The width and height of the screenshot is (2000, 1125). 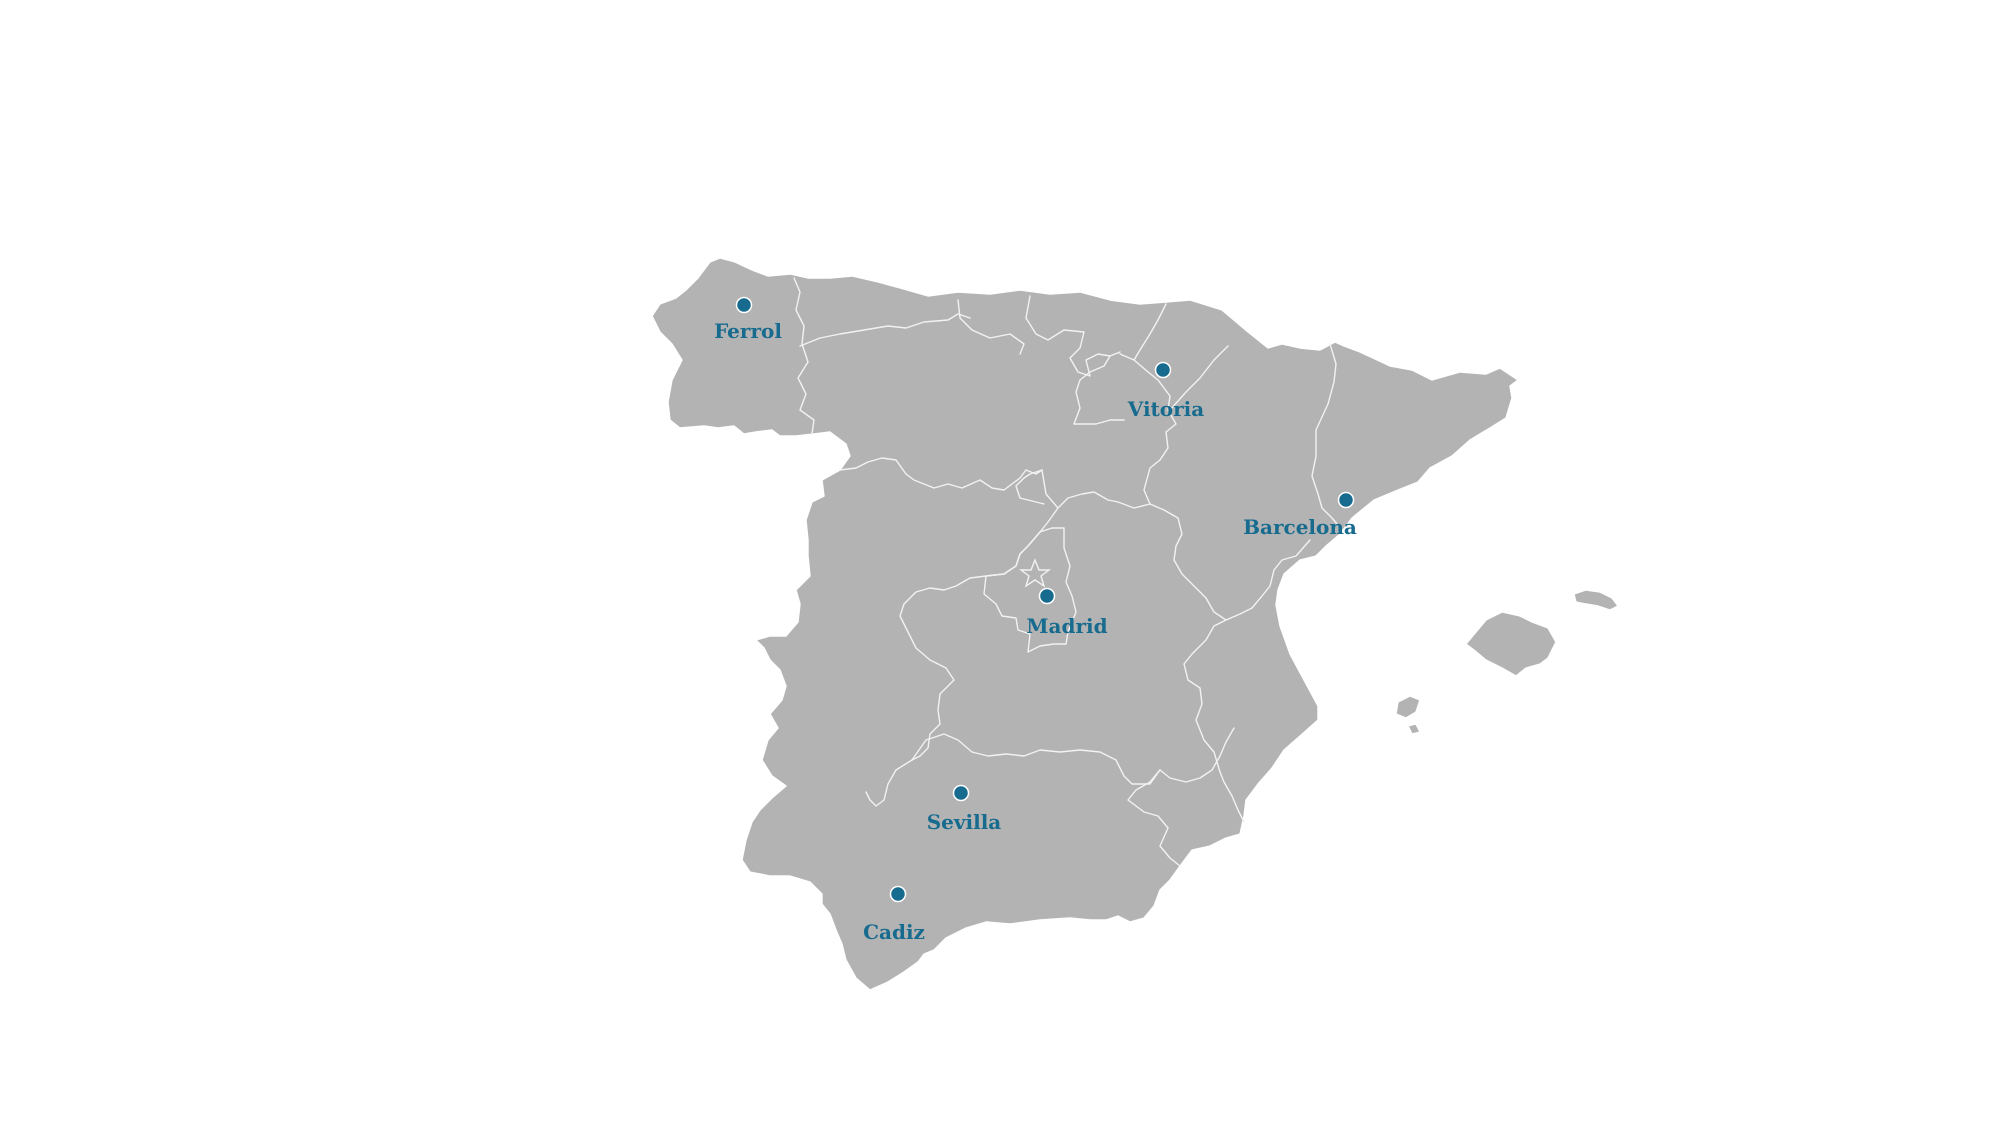 What do you see at coordinates (894, 932) in the screenshot?
I see `city-label-cadiz: Cadiz` at bounding box center [894, 932].